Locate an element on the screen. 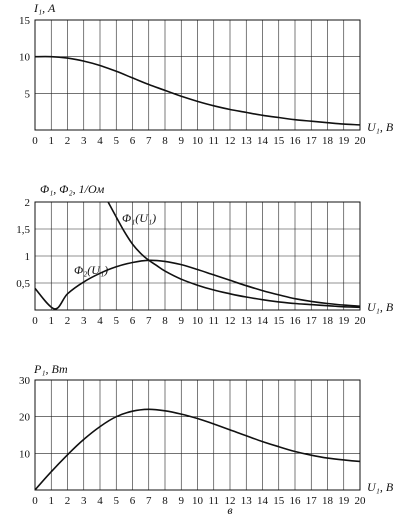 The height and width of the screenshot is (521, 400). y-tick-label: 5 is located at coordinates (28, 94).